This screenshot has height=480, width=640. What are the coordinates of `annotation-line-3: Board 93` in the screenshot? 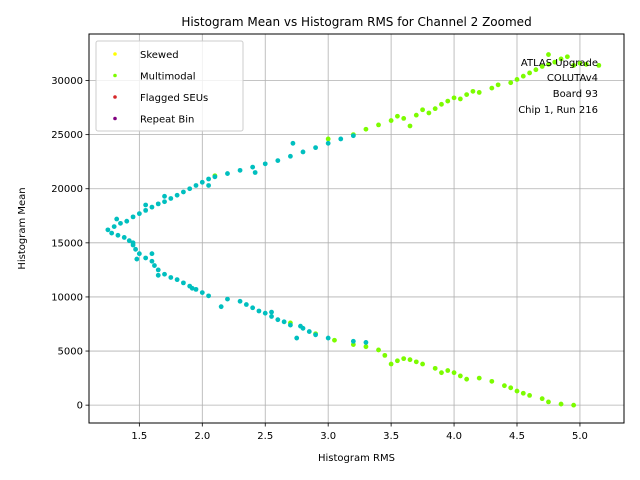 It's located at (575, 94).